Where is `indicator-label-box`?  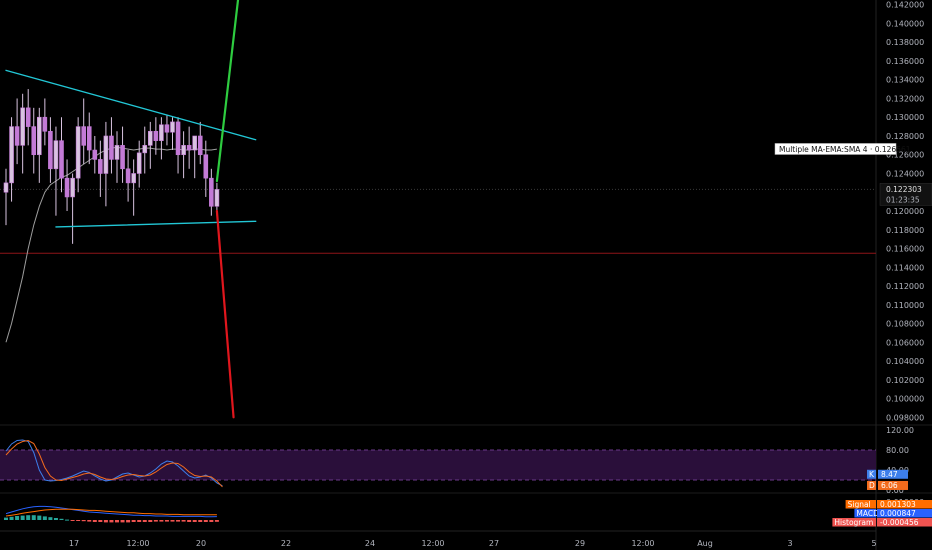
indicator-label-box is located at coordinates (835, 149).